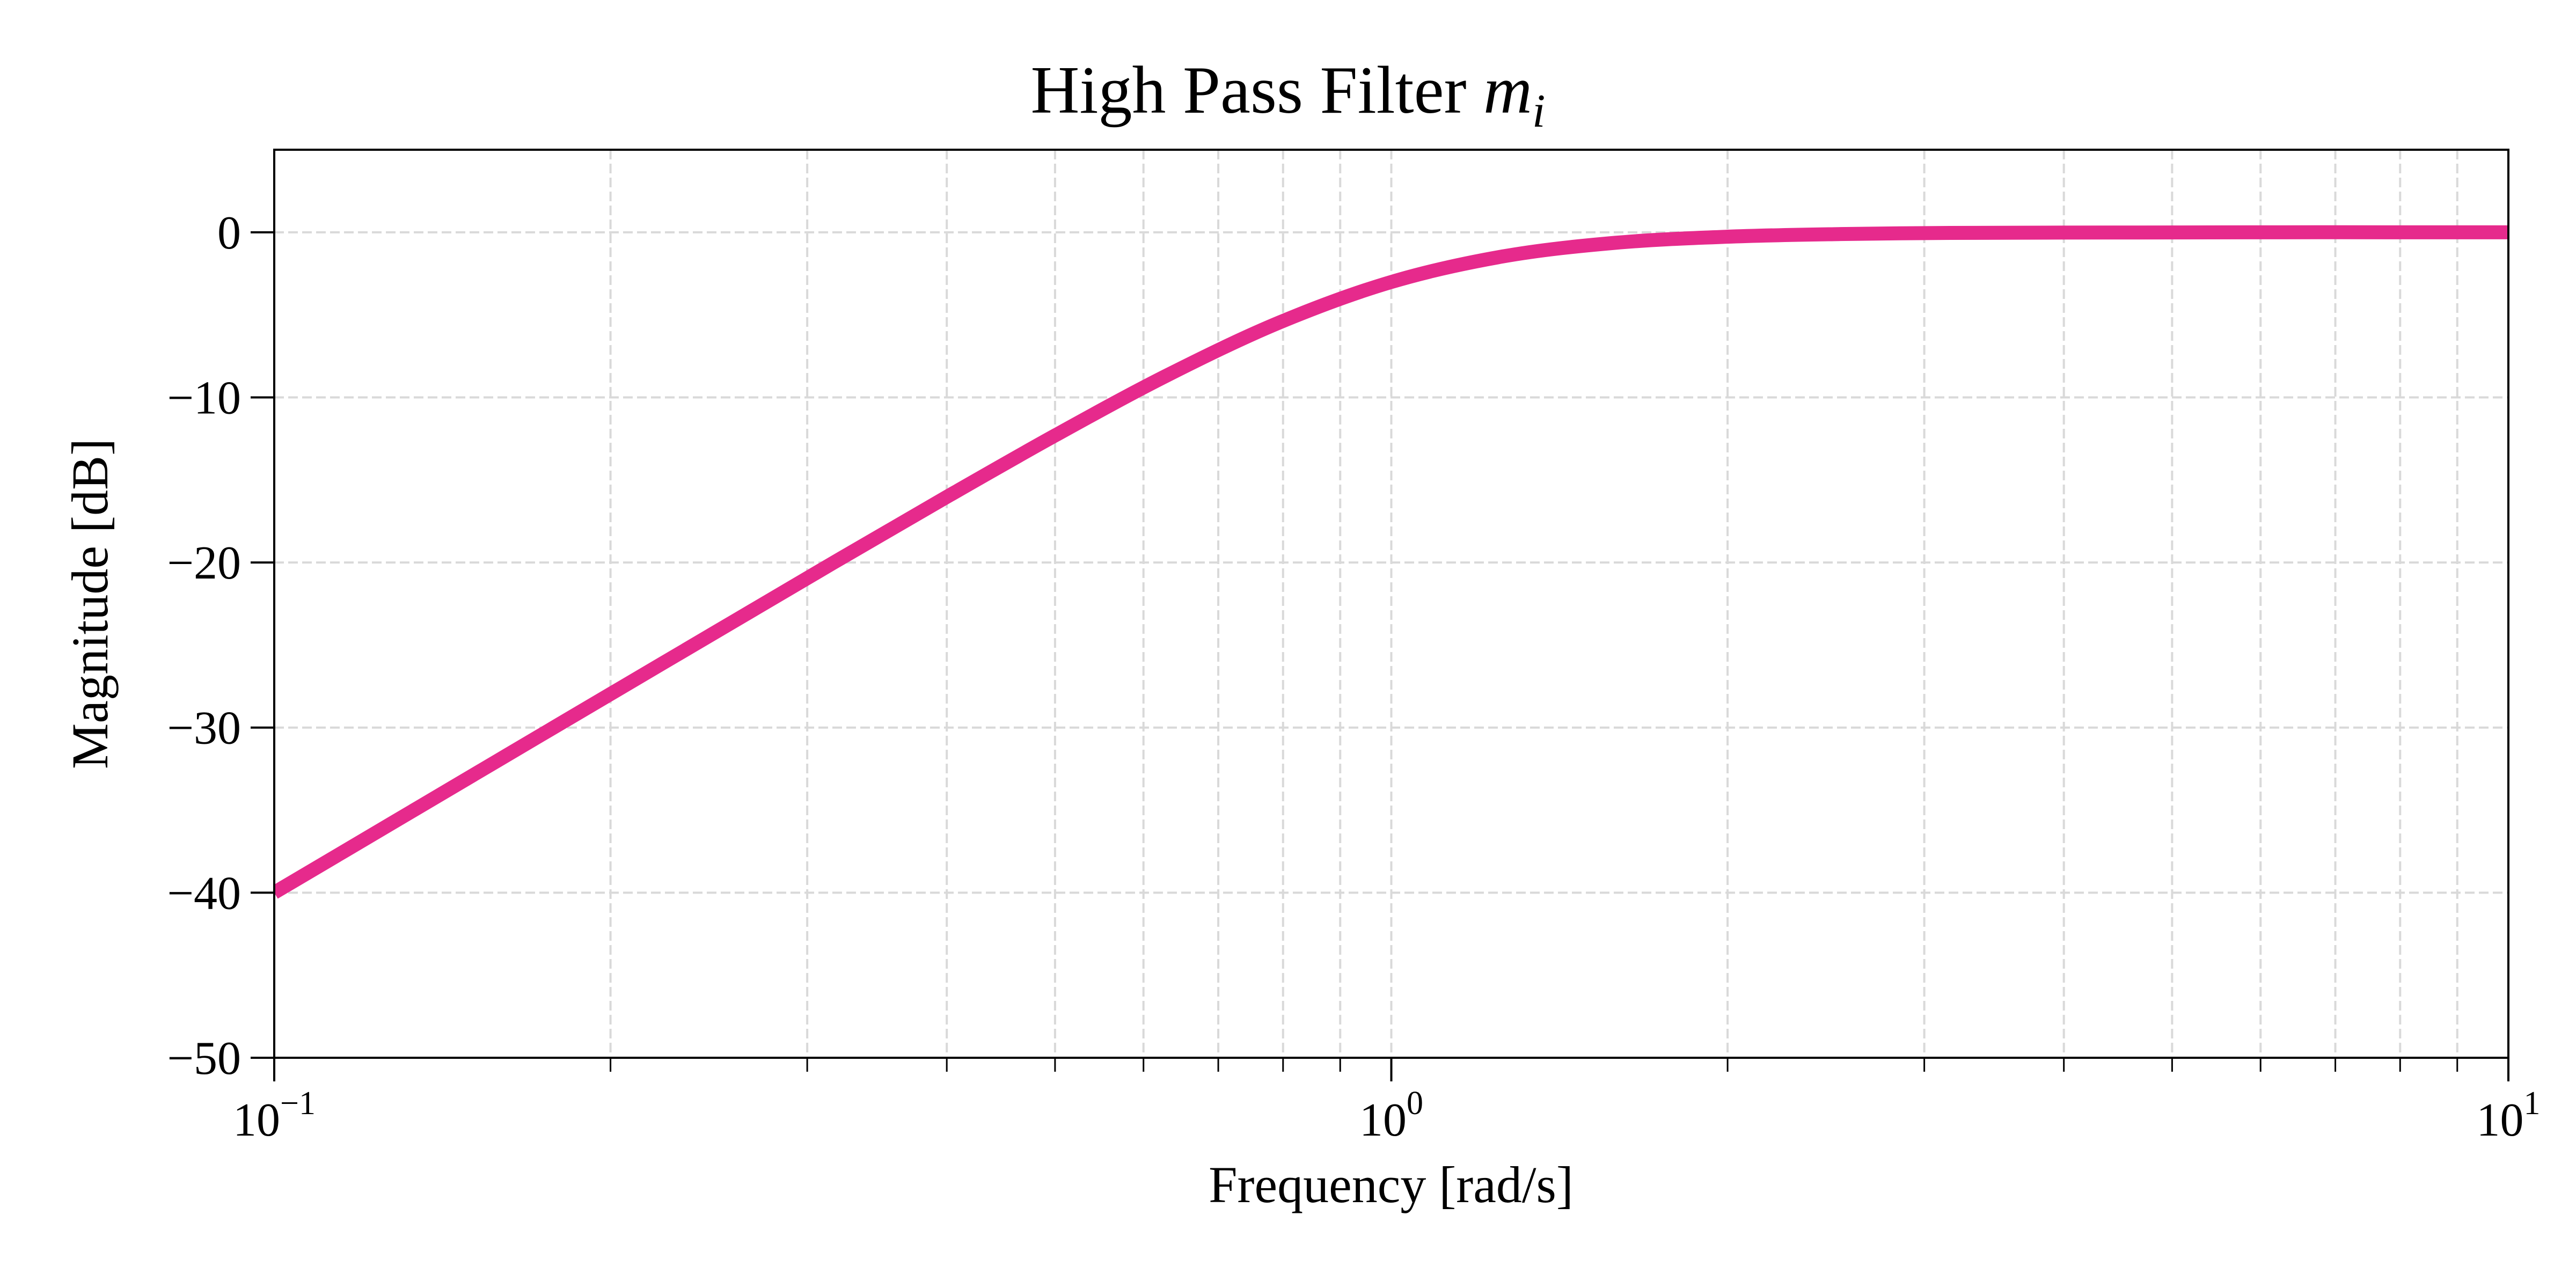  I want to click on x-axis-label: Frequency [rad/s], so click(1391, 1184).